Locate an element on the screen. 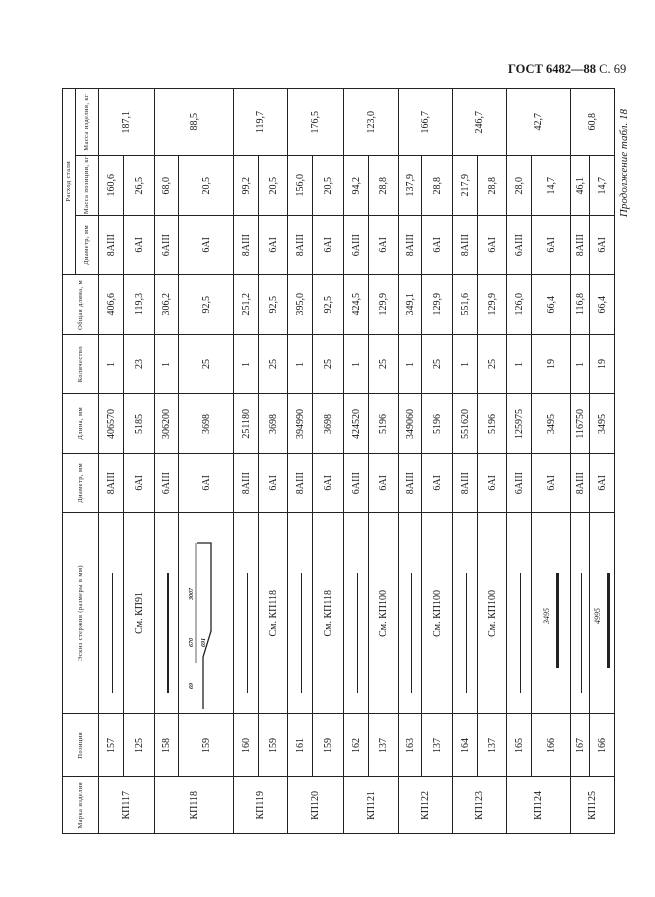 The image size is (655, 897). length-cell-text: 424520 is located at coordinates (356, 423).